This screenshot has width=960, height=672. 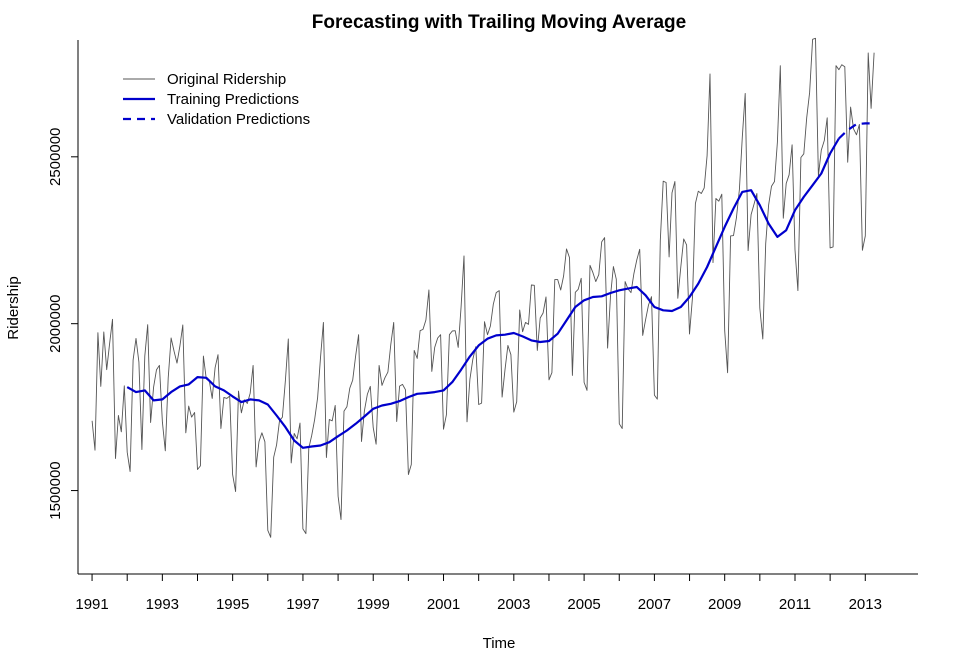 What do you see at coordinates (55, 157) in the screenshot?
I see `y-tick-label: 2500000` at bounding box center [55, 157].